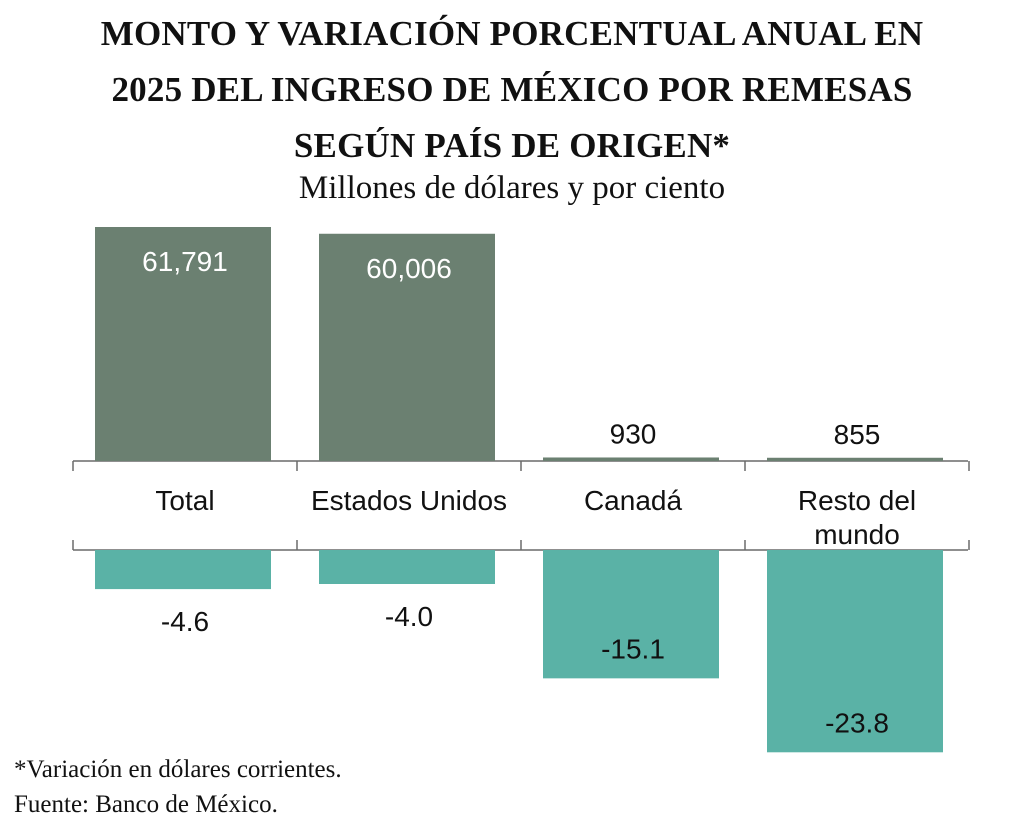  What do you see at coordinates (146, 804) in the screenshot?
I see `source-note: Fuente: Banco de México.` at bounding box center [146, 804].